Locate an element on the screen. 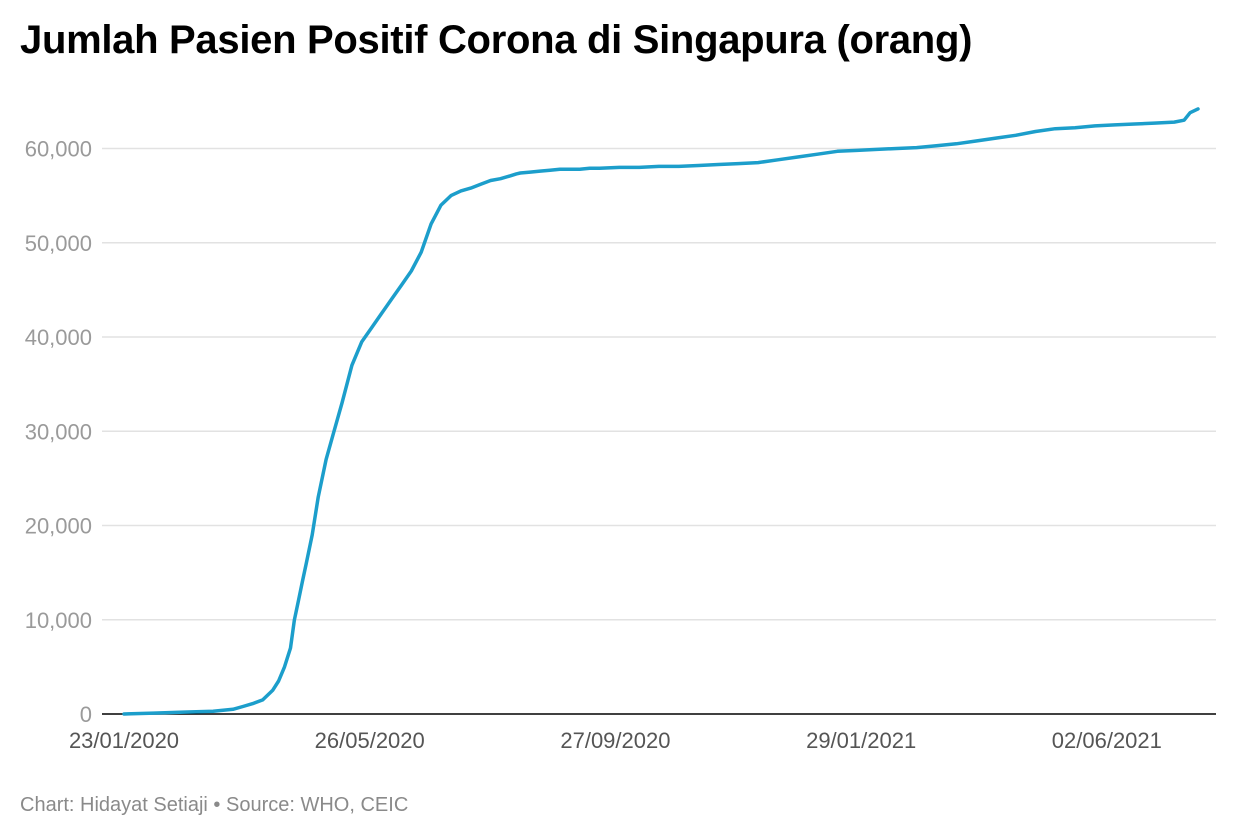  y-tick-label: 30,000 is located at coordinates (58, 431).